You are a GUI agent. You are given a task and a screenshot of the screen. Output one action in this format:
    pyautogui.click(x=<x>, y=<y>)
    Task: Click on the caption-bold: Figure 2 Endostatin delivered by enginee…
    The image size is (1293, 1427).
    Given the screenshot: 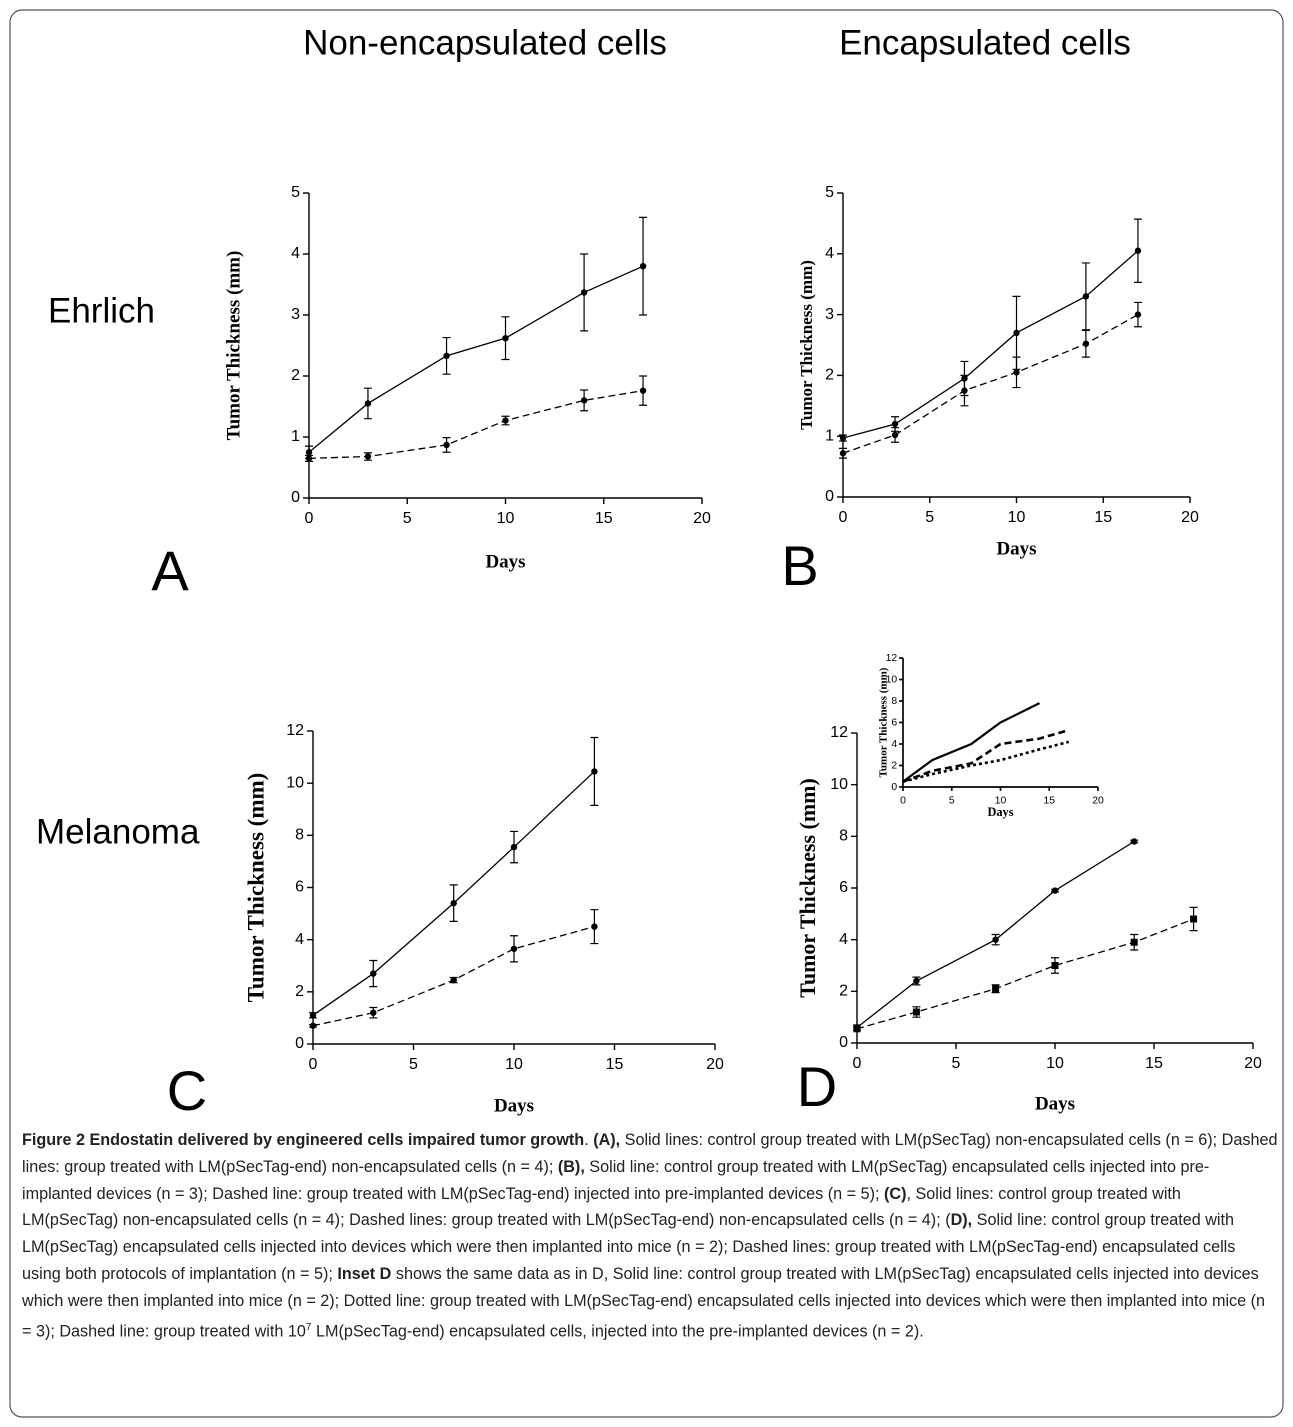 What is the action you would take?
    pyautogui.click(x=303, y=1140)
    